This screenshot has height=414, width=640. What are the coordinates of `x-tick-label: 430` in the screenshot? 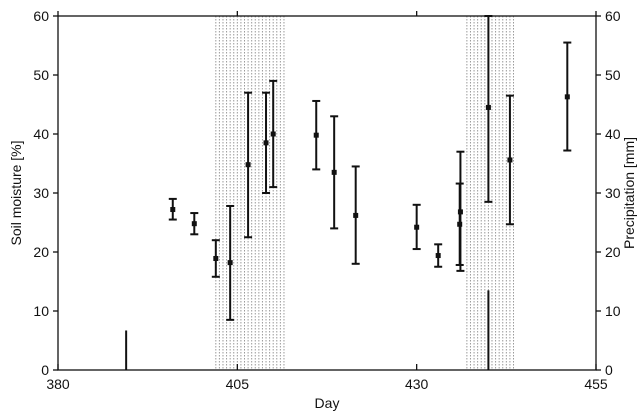 It's located at (417, 384).